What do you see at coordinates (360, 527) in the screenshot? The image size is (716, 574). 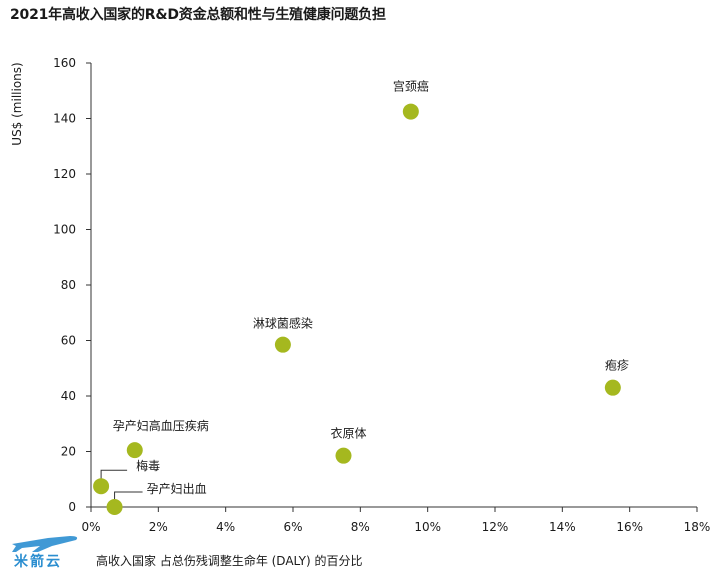 I see `x-tick-label: 8%` at bounding box center [360, 527].